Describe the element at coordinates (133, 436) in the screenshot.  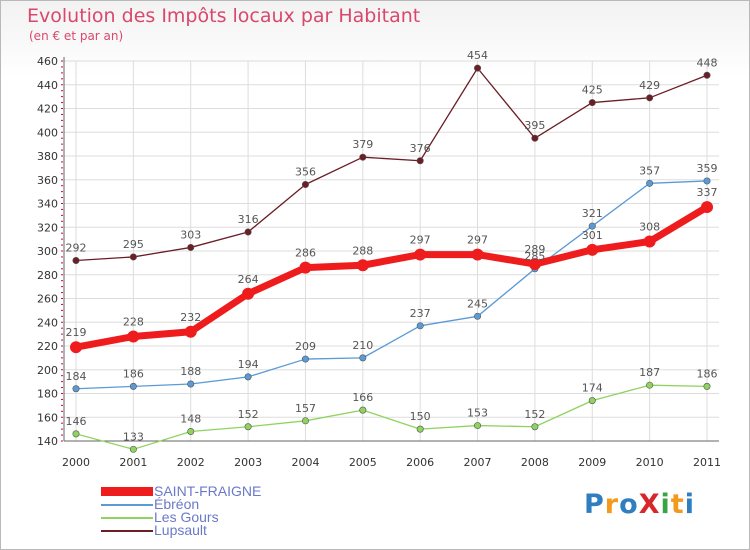
I see `data-label-les-gours: 133` at that location.